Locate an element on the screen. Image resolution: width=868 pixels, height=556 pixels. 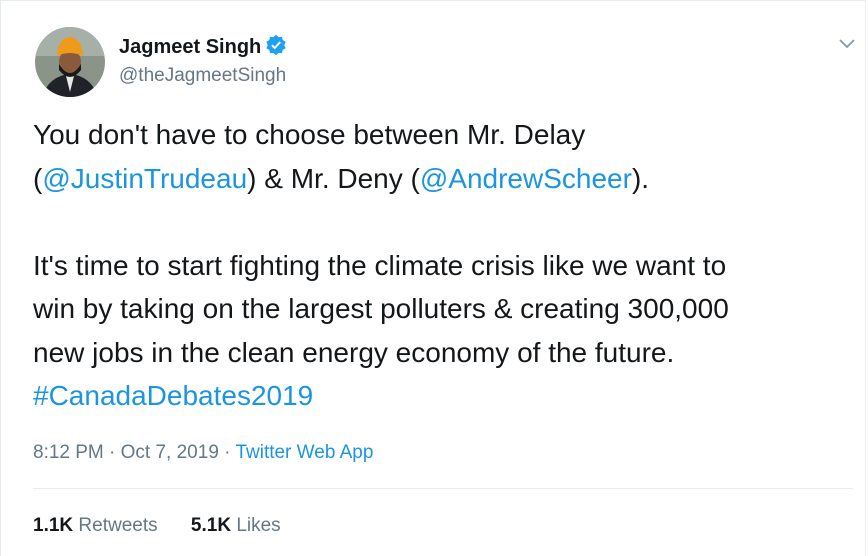
menu-chevron is located at coordinates (847, 44).